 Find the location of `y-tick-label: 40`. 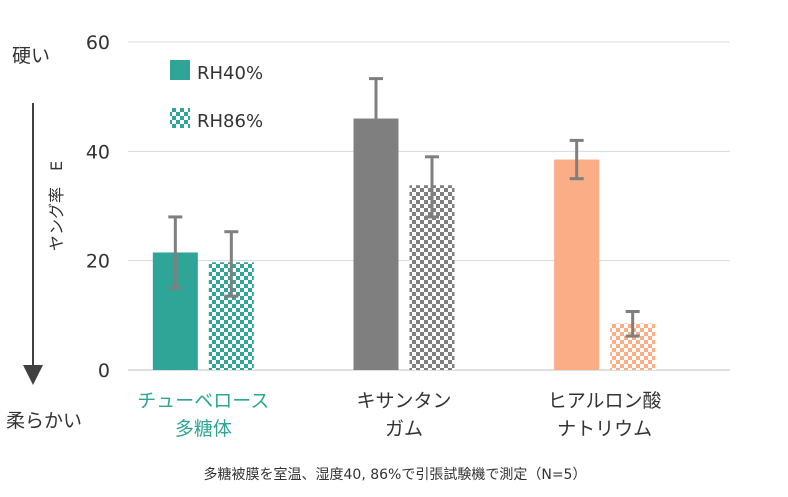

y-tick-label: 40 is located at coordinates (98, 152).